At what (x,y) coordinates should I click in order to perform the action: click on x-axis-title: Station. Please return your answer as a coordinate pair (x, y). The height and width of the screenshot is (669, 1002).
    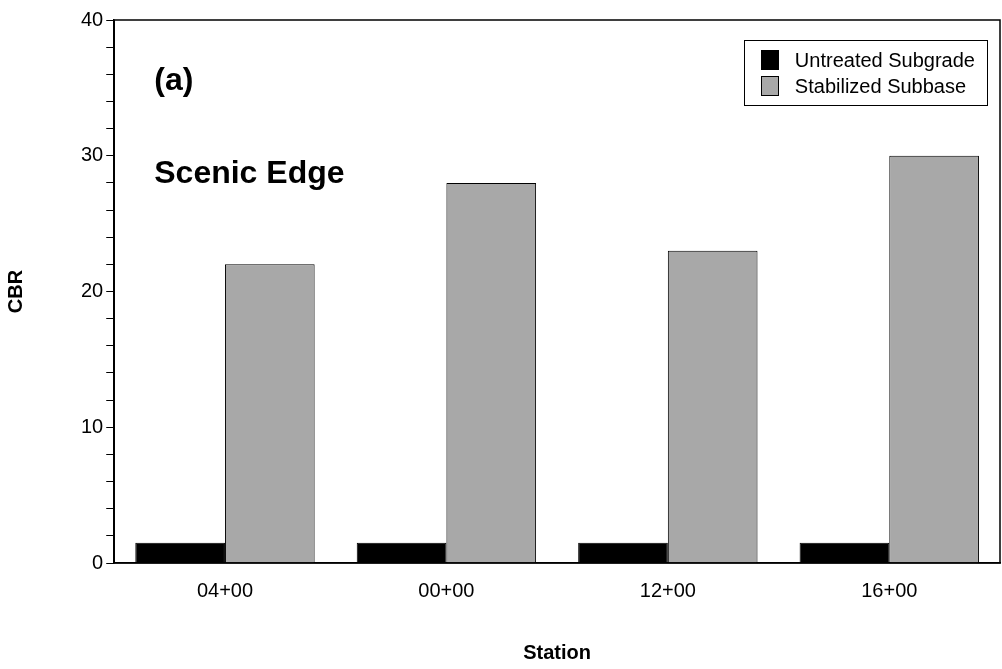
    Looking at the image, I should click on (557, 651).